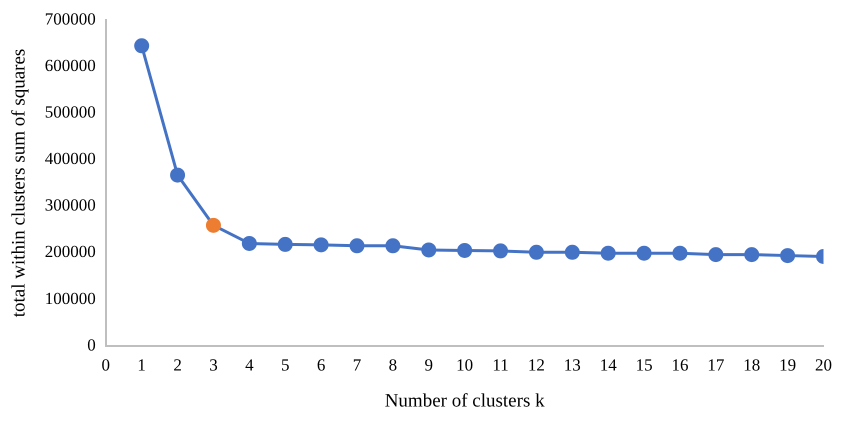 This screenshot has height=421, width=842. What do you see at coordinates (536, 364) in the screenshot?
I see `x-tick-label: 12` at bounding box center [536, 364].